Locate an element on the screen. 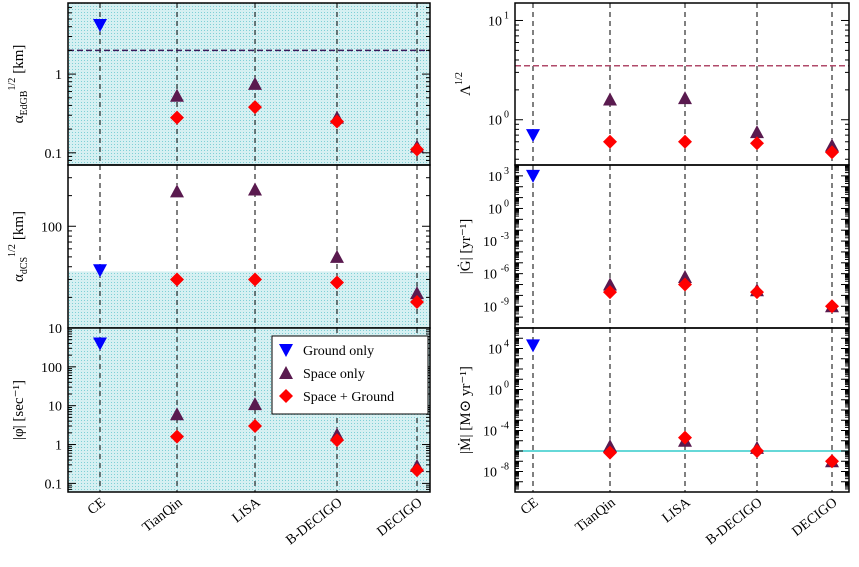 The height and width of the screenshot is (567, 859). y-tick-exponent: -6 is located at coordinates (505, 269).